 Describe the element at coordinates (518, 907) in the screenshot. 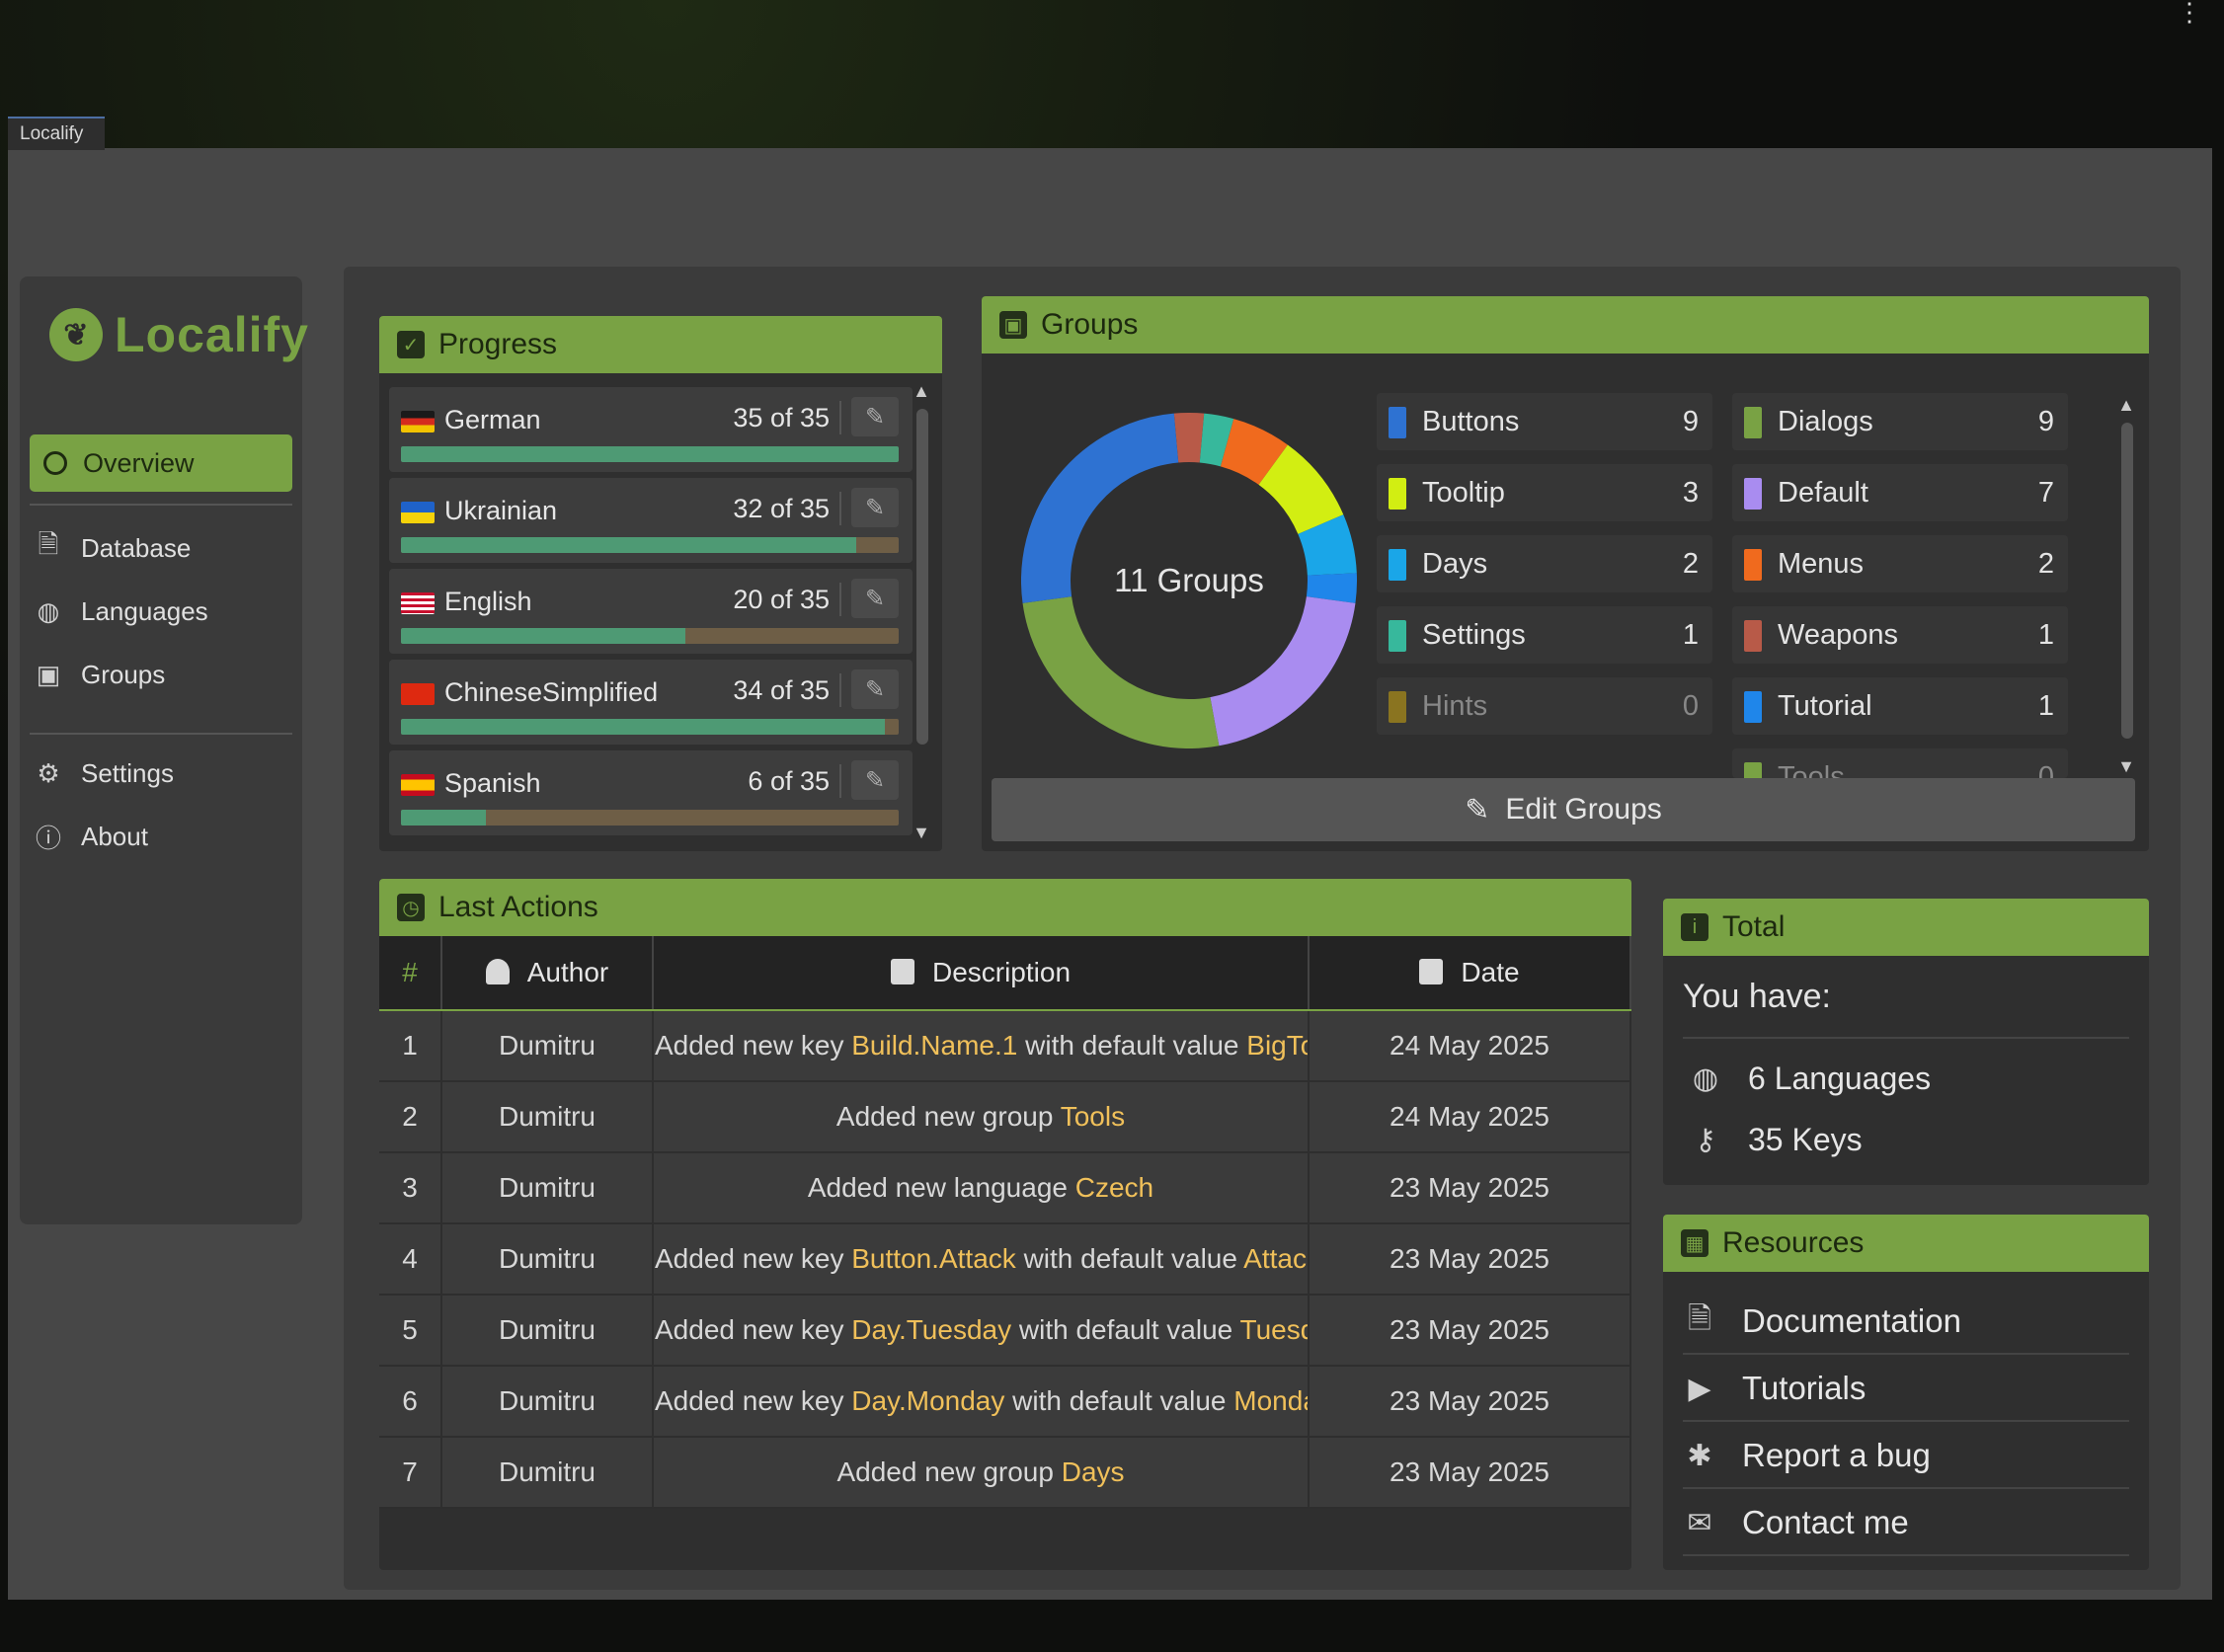

I see `panel-title: Last Actions` at that location.